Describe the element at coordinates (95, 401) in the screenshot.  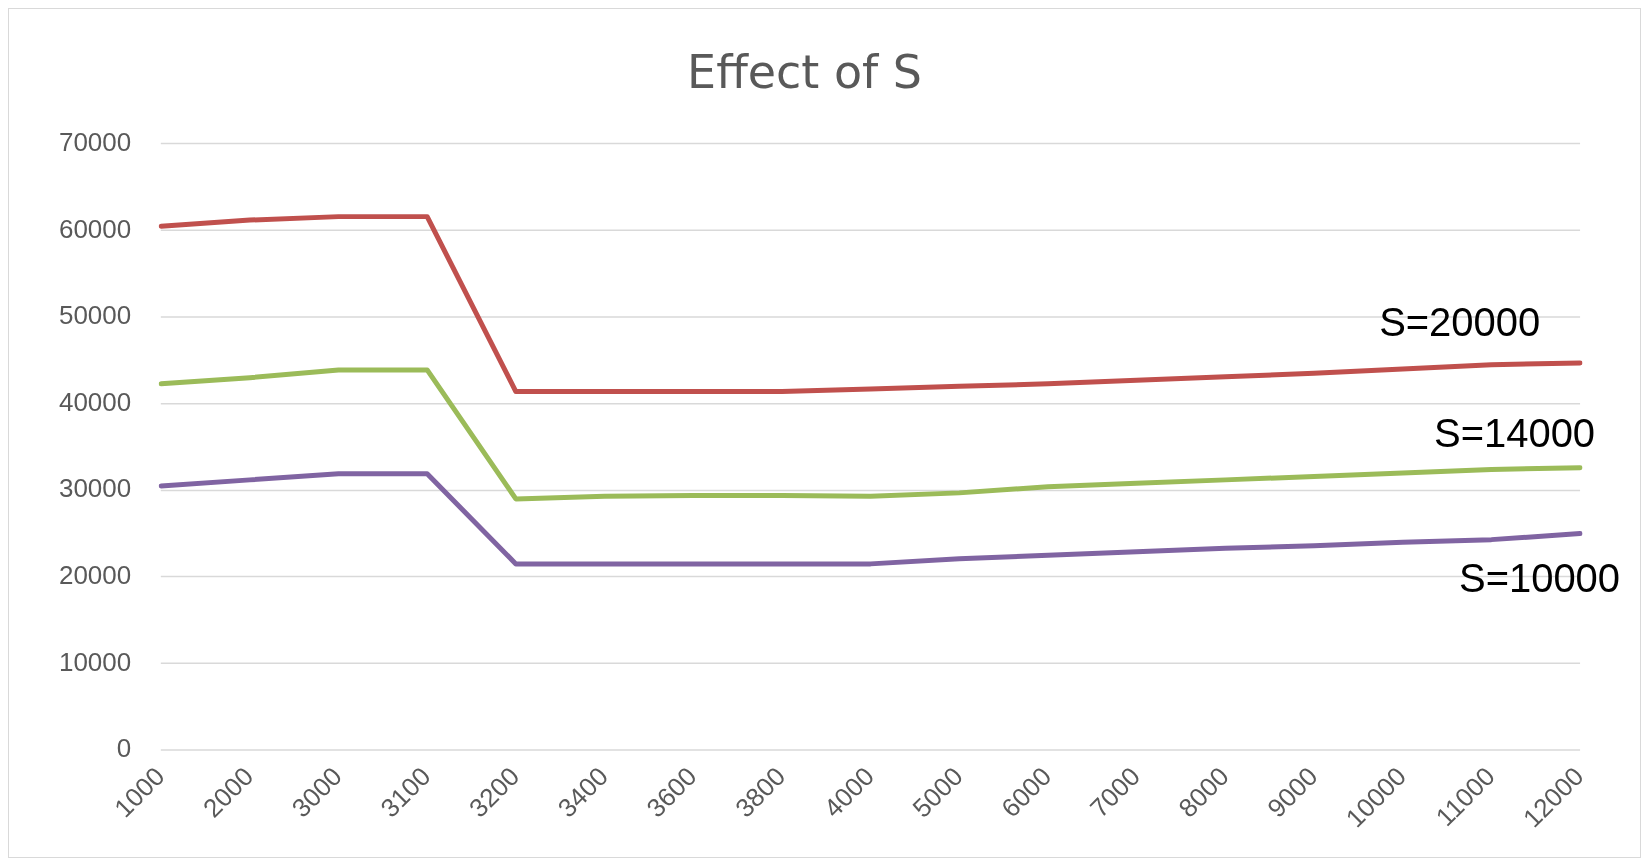
I see `y-tick-label: 40000` at that location.